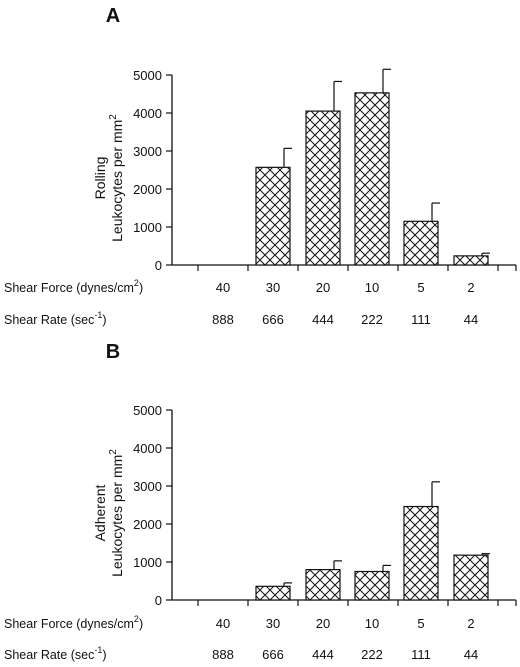  What do you see at coordinates (113, 16) in the screenshot?
I see `panel-letter: A` at bounding box center [113, 16].